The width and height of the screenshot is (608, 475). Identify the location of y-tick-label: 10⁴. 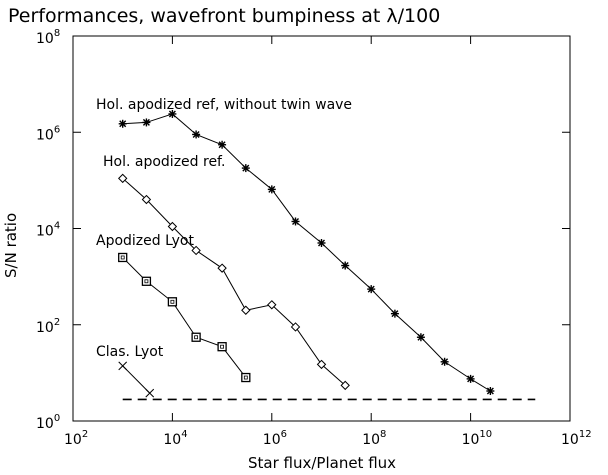
(48, 230).